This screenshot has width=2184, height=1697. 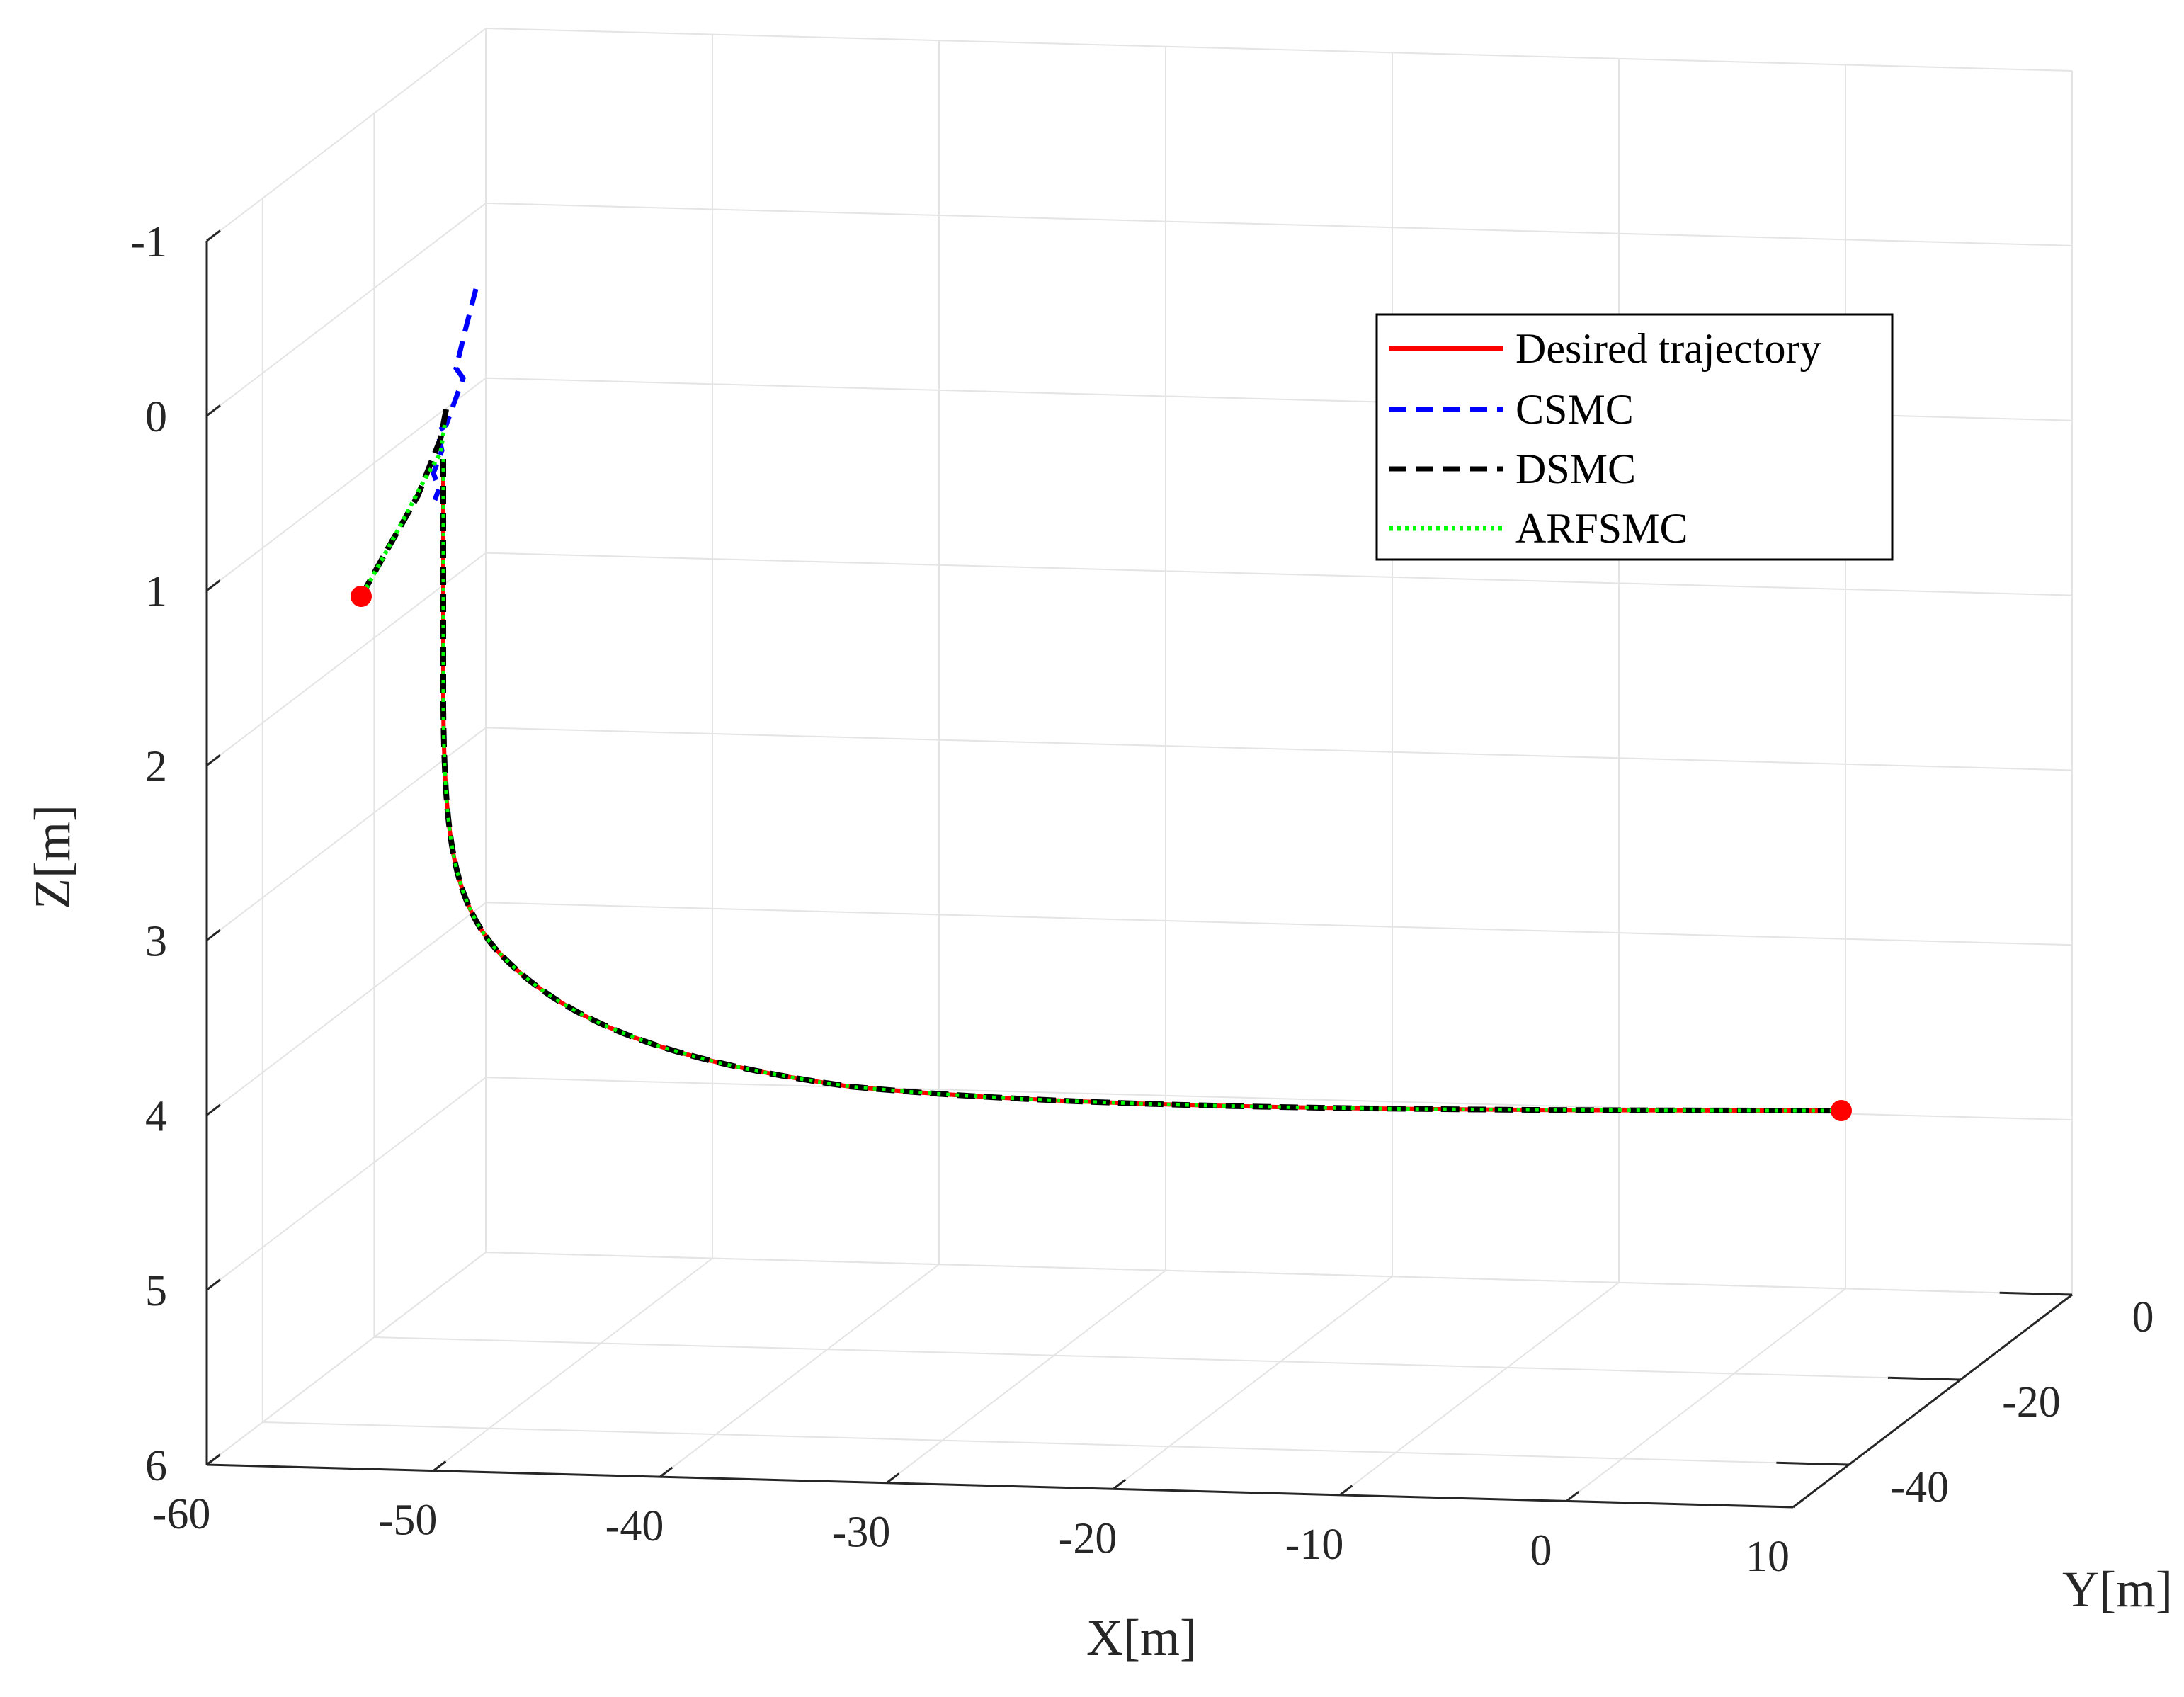 What do you see at coordinates (1315, 1545) in the screenshot?
I see `x-tick-label-5: -10` at bounding box center [1315, 1545].